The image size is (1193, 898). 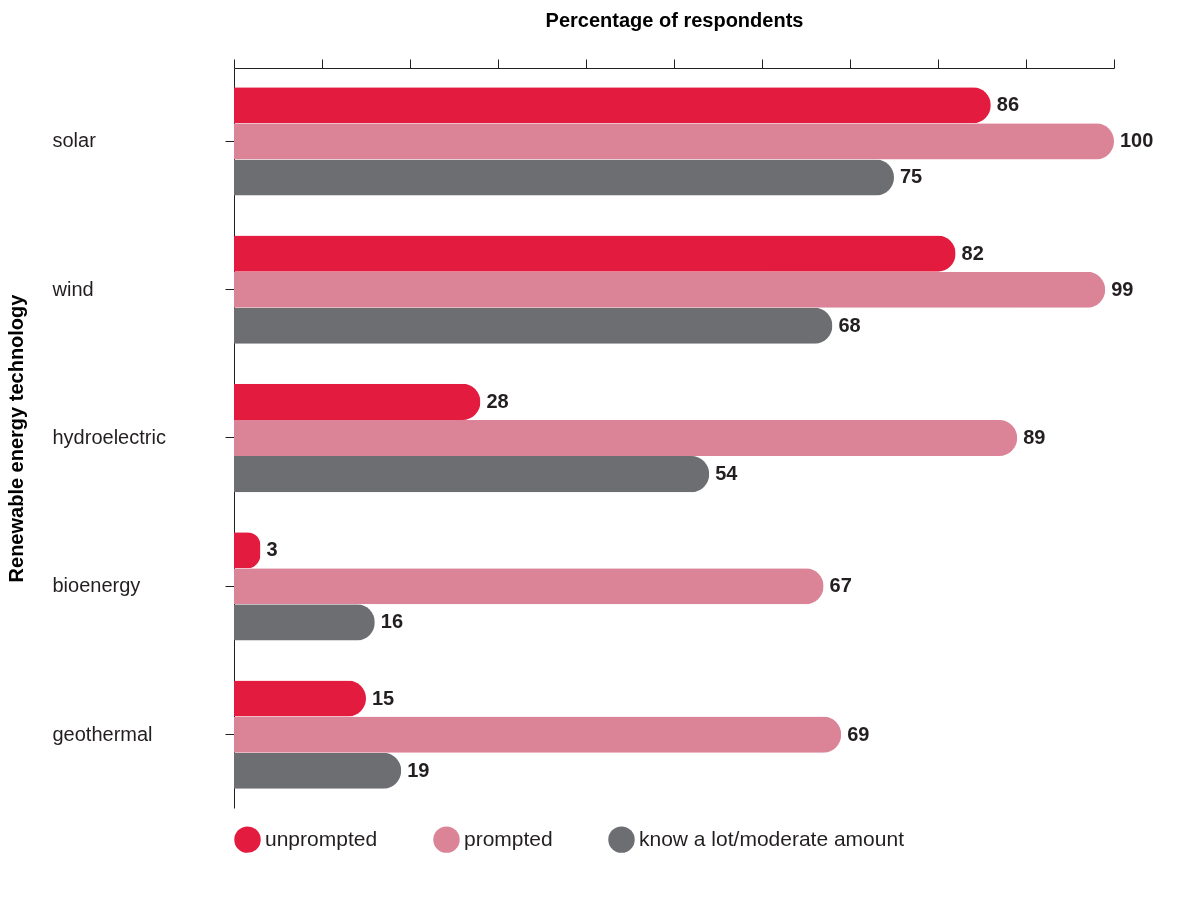 What do you see at coordinates (72, 288) in the screenshot?
I see `y-tick-label: wind` at bounding box center [72, 288].